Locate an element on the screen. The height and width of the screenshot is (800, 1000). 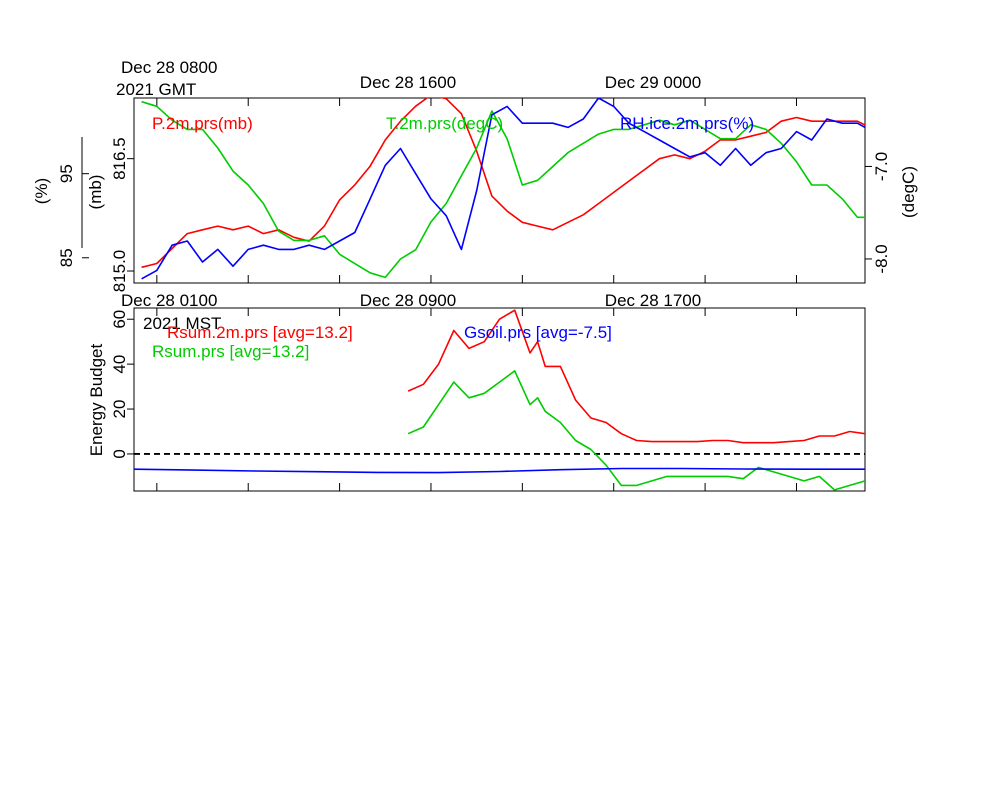
energy-tick-label: 40 is located at coordinates (119, 364).